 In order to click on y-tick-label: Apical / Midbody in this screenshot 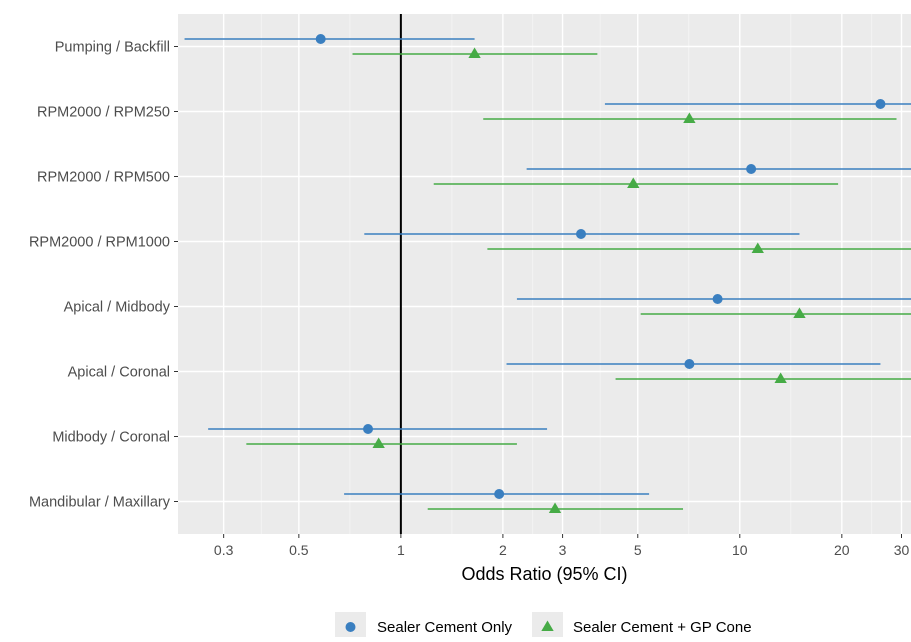, I will do `click(117, 308)`.